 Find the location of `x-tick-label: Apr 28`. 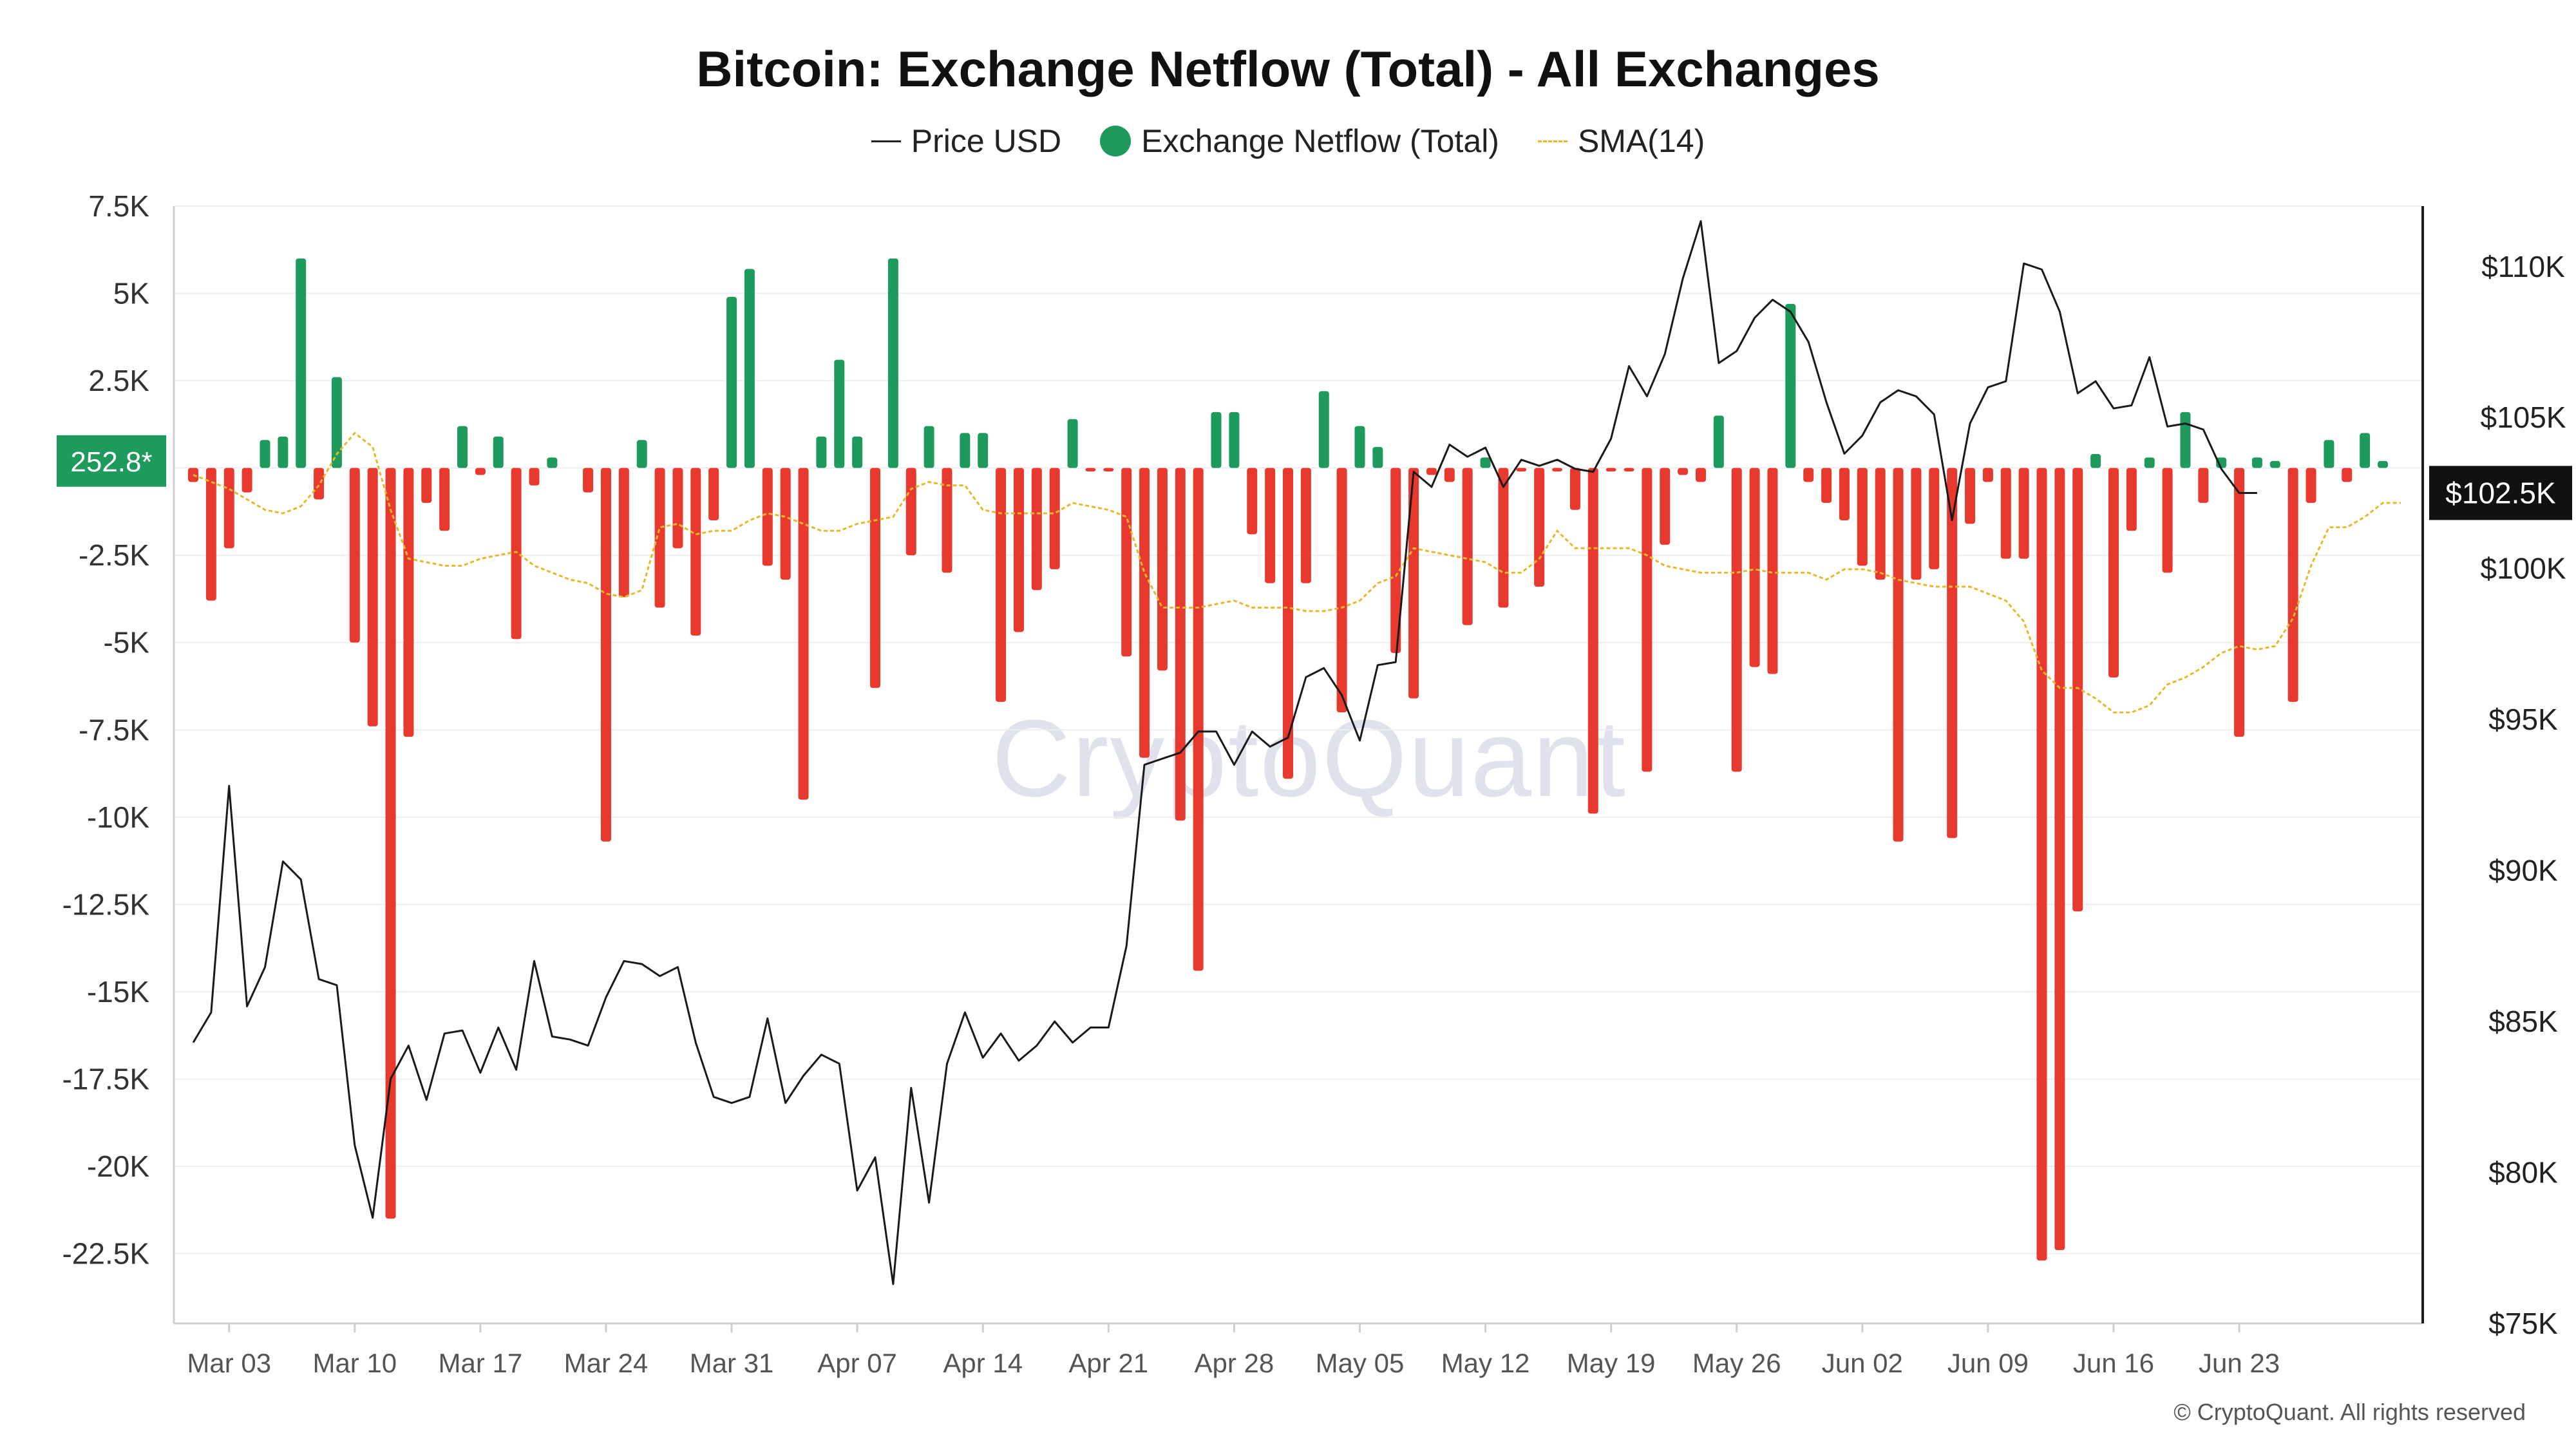

x-tick-label: Apr 28 is located at coordinates (1234, 1363).